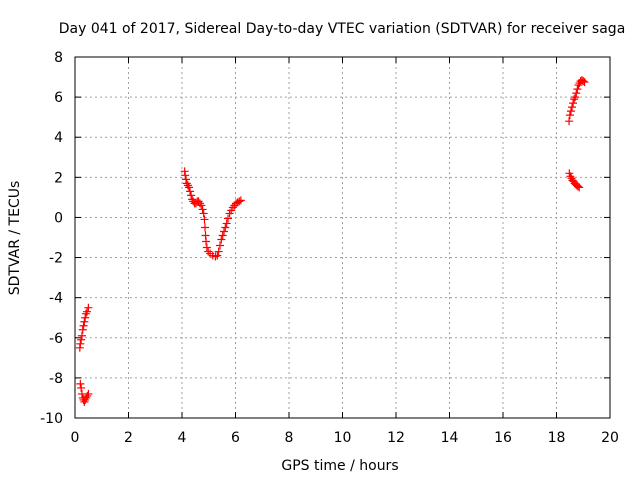  Describe the element at coordinates (58, 218) in the screenshot. I see `y-tick-label: 0` at that location.